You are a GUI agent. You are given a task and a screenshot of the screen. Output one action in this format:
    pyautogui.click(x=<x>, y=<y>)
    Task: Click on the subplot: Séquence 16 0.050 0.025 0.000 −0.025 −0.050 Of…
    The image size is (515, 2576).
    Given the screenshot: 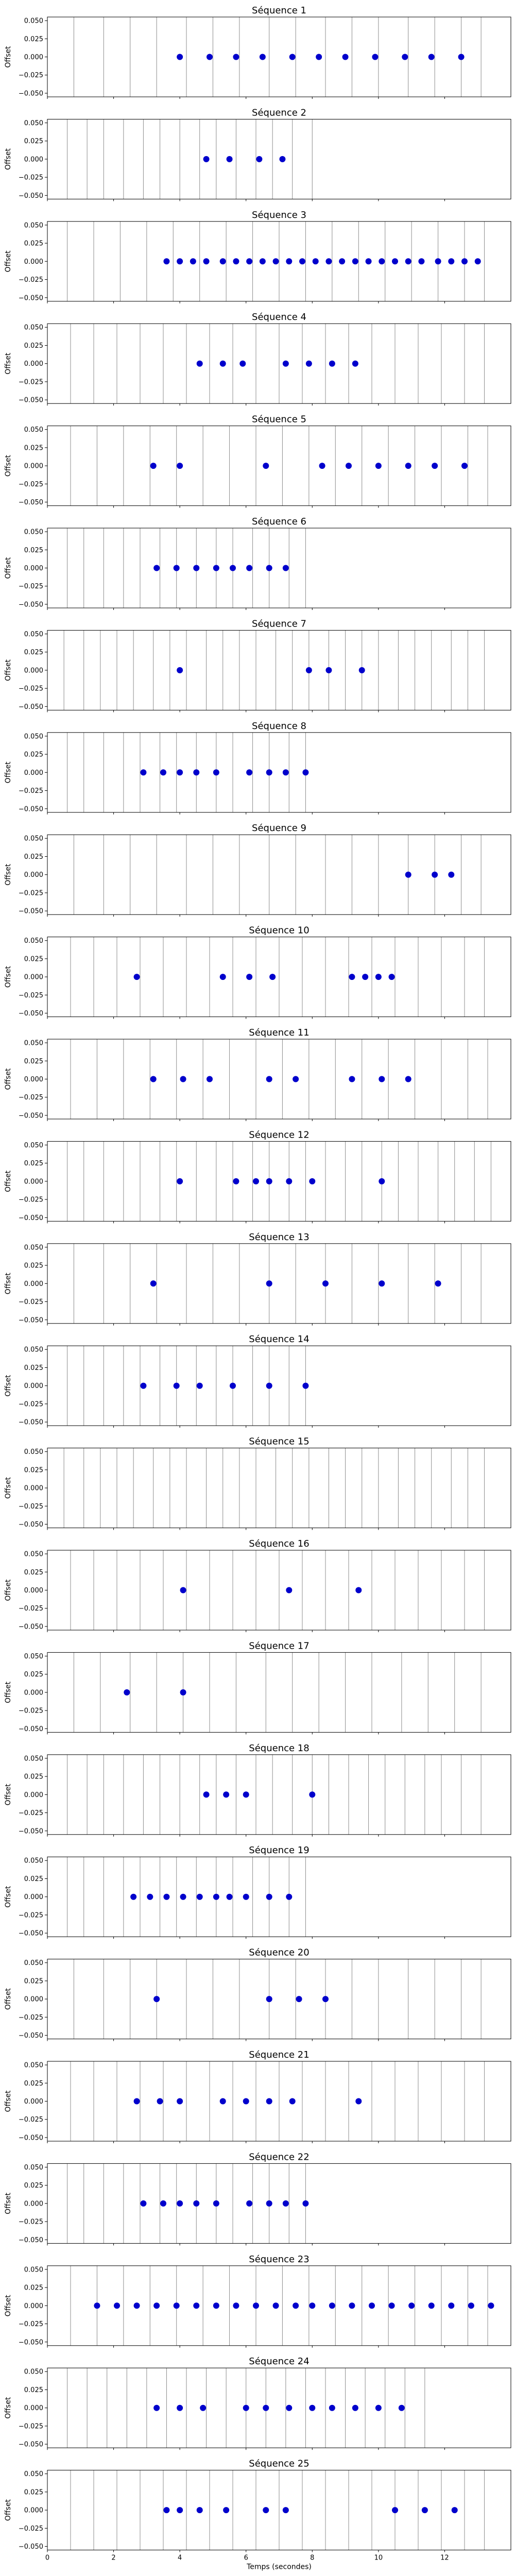 What is the action you would take?
    pyautogui.click(x=257, y=1585)
    